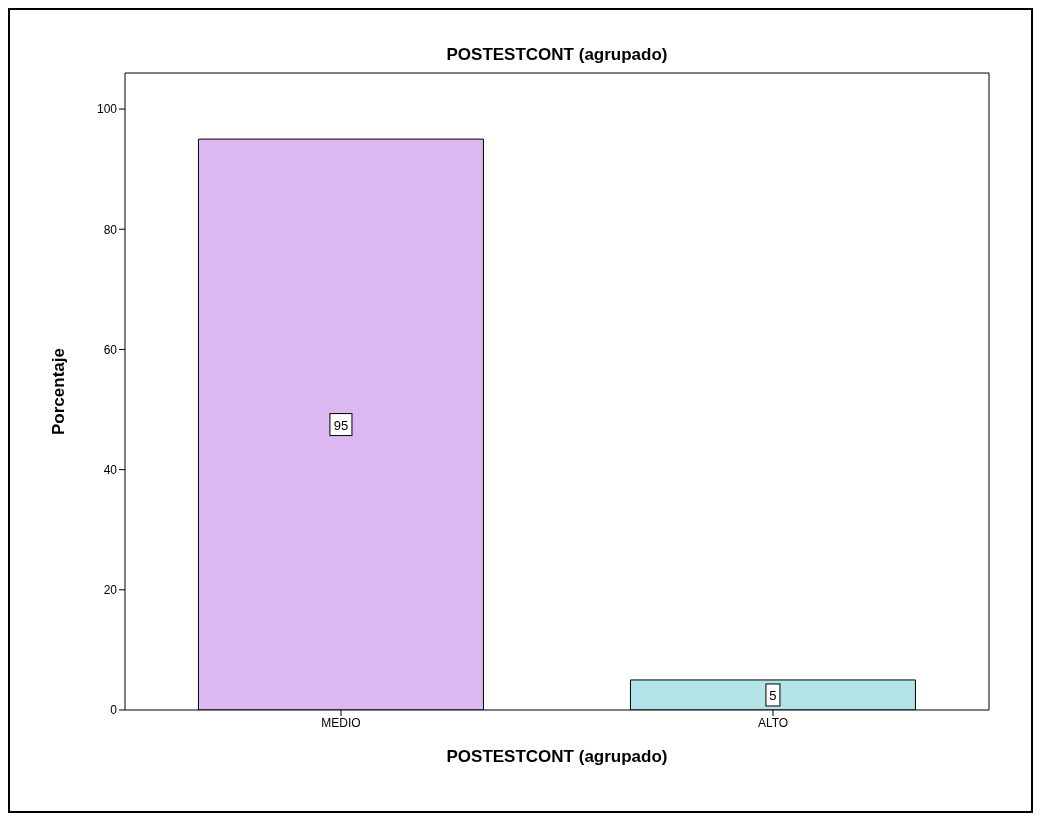 The image size is (1043, 823). What do you see at coordinates (110, 469) in the screenshot?
I see `y-tick-label: 40` at bounding box center [110, 469].